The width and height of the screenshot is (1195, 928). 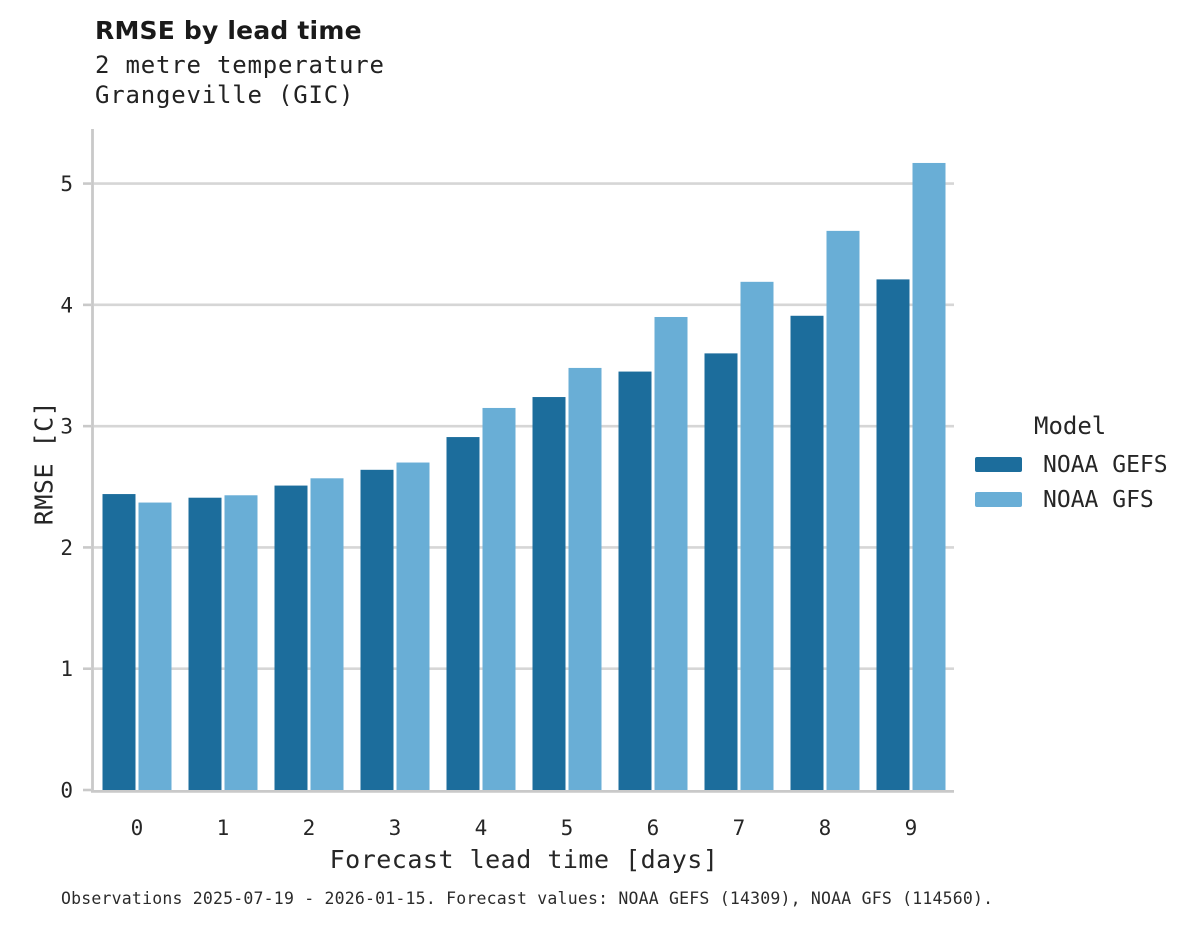 I want to click on legend-item-noaa-gfs: NOAA GFS, so click(x=1082, y=499).